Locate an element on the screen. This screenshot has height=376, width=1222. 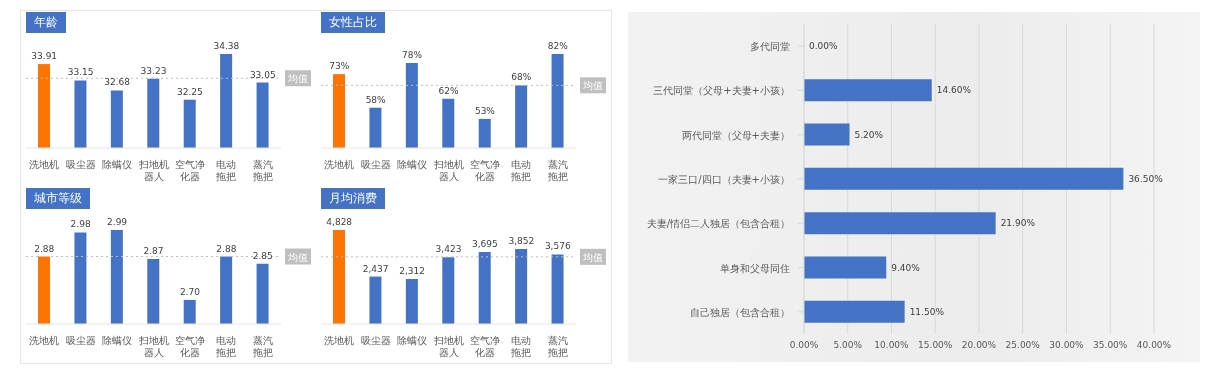
data-label: 2.85 is located at coordinates (262, 255).